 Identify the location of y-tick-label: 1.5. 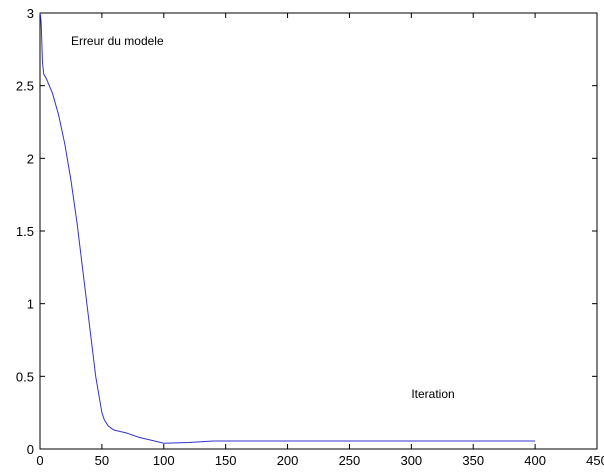
(25, 231).